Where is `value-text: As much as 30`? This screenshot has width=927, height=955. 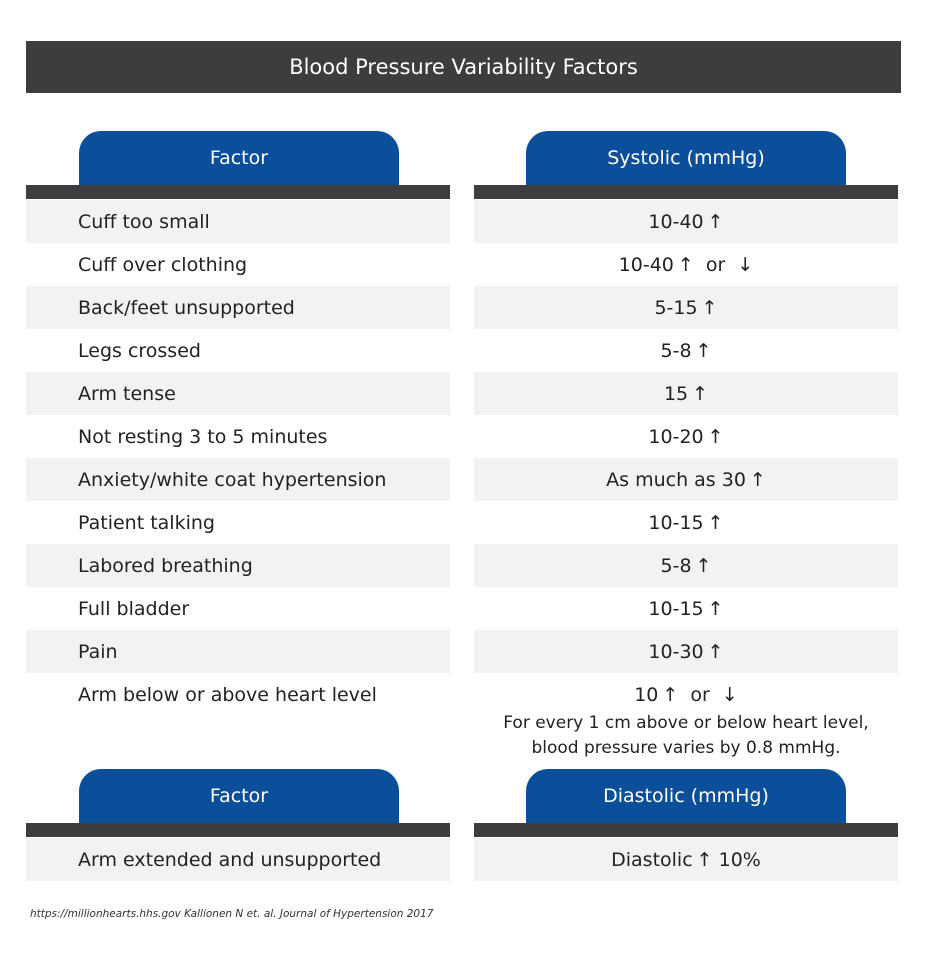
value-text: As much as 30 is located at coordinates (676, 479).